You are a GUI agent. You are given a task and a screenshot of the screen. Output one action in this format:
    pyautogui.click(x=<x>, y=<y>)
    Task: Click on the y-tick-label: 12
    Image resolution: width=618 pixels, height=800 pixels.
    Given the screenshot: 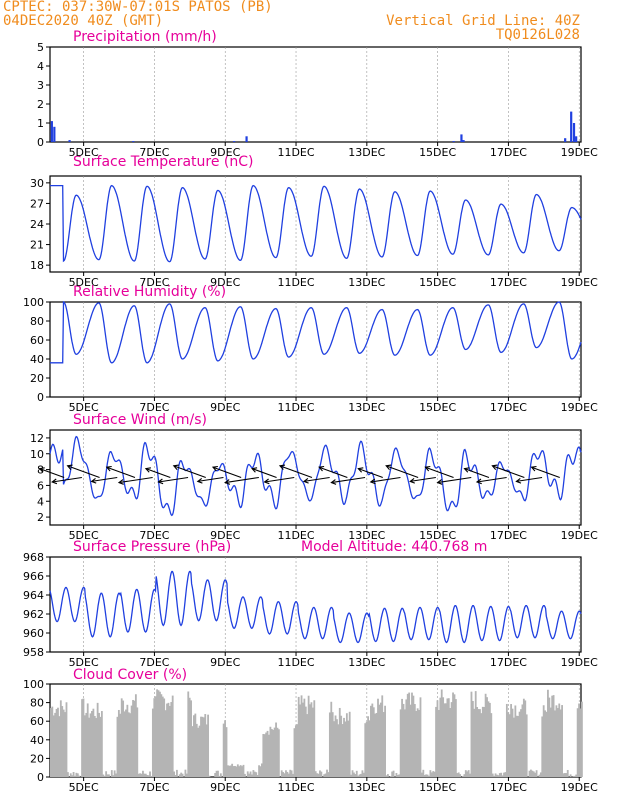 What is the action you would take?
    pyautogui.click(x=37, y=438)
    